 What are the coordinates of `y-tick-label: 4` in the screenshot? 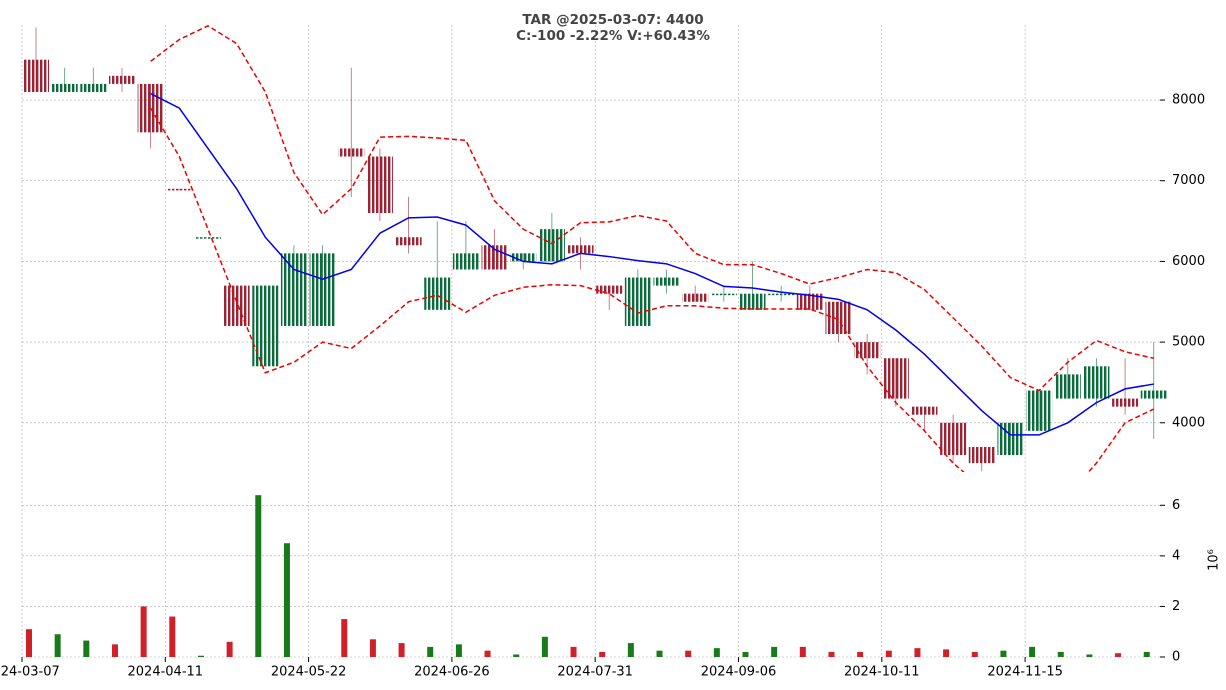 It's located at (1176, 555).